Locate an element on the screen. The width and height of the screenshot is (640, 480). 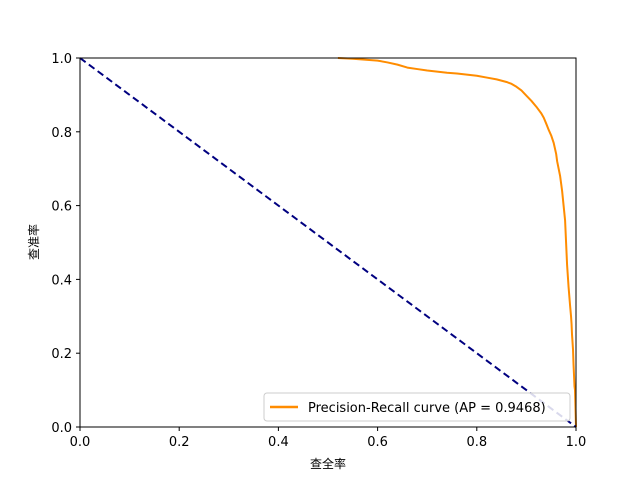
x-tick-label: 0.8 is located at coordinates (476, 442).